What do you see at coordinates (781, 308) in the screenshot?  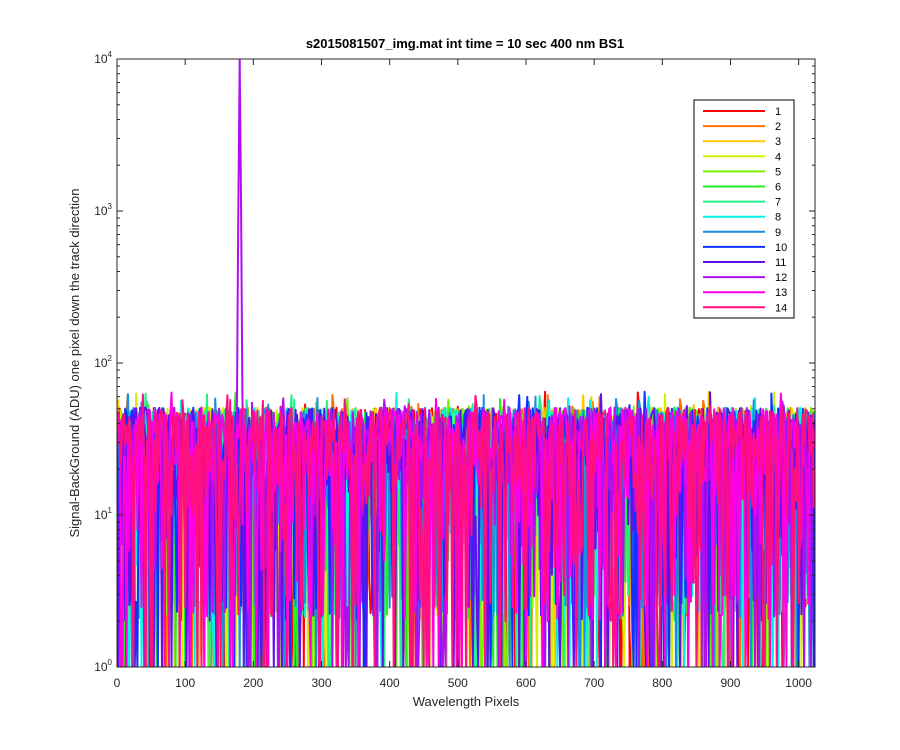 I see `legend-label-14: 14` at bounding box center [781, 308].